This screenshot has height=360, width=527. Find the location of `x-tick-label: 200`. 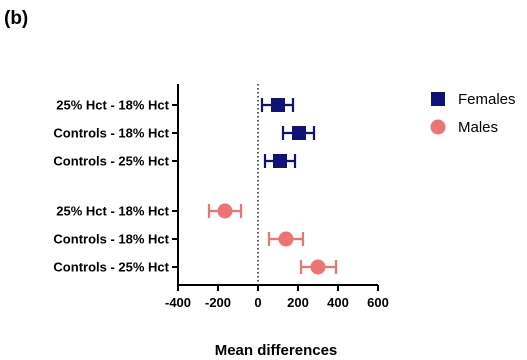

x-tick-label: 200 is located at coordinates (298, 302).